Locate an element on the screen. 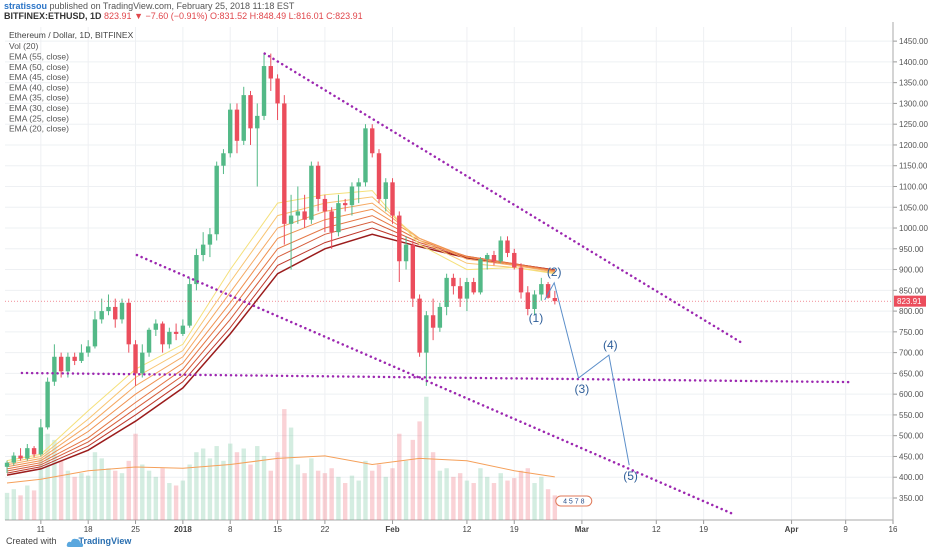  logo-cloud is located at coordinates (75, 542).